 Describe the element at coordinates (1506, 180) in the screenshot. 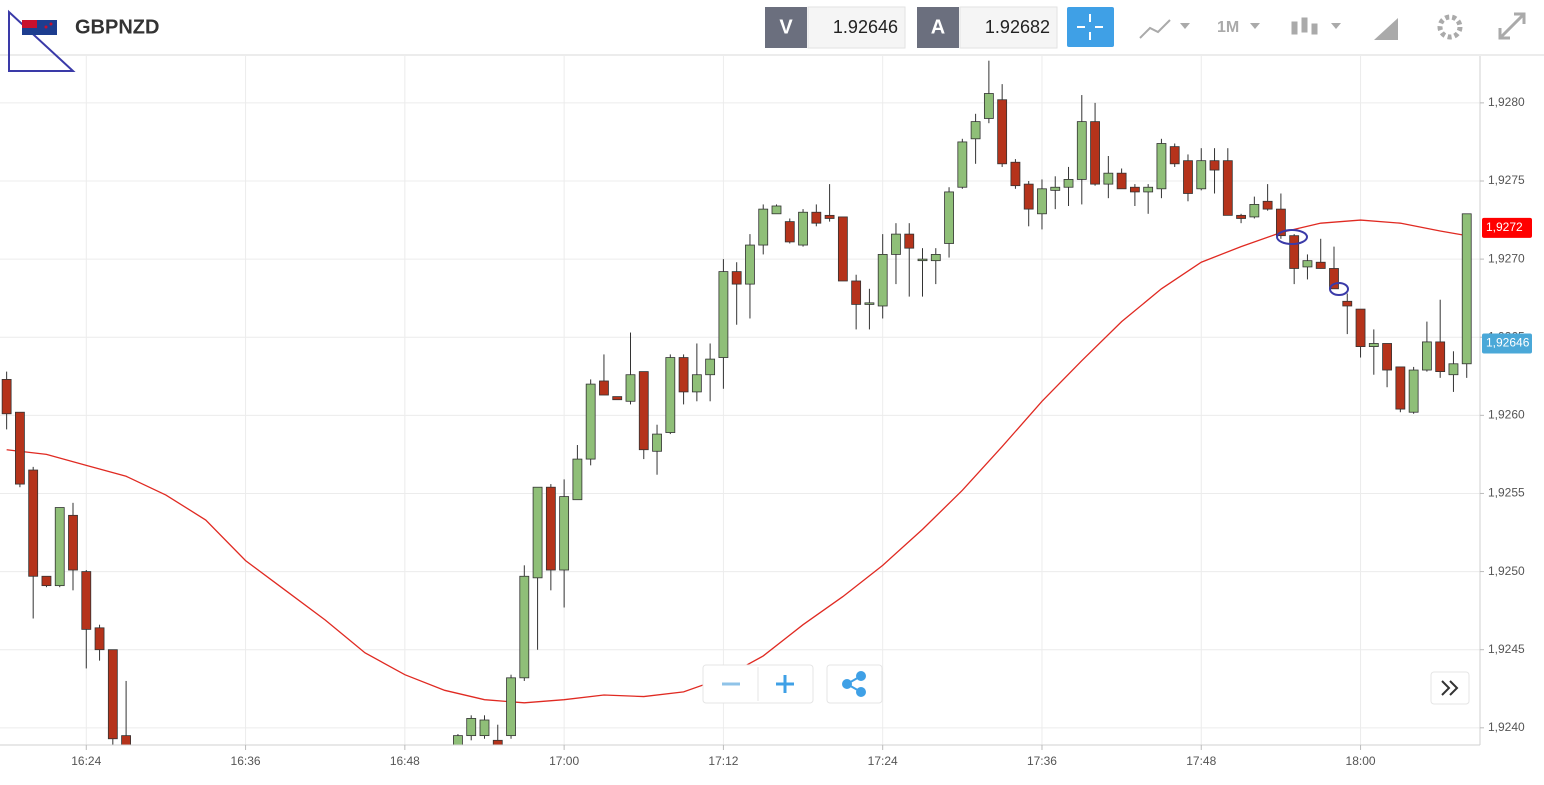

I see `y-tick-label: 1,9275` at that location.